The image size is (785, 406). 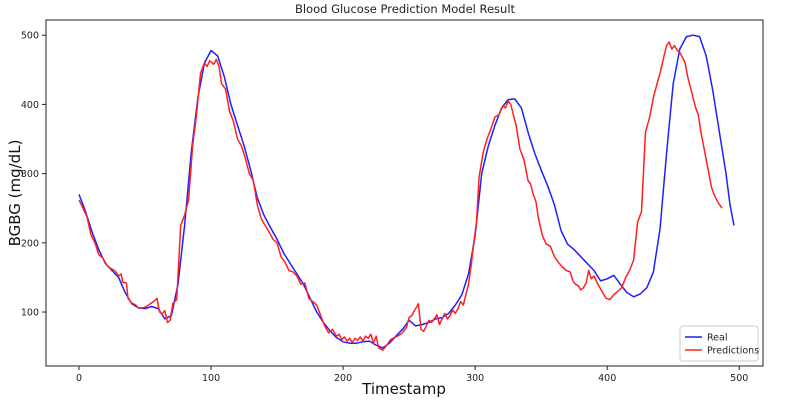 What do you see at coordinates (475, 378) in the screenshot?
I see `x-tick-label: 300` at bounding box center [475, 378].